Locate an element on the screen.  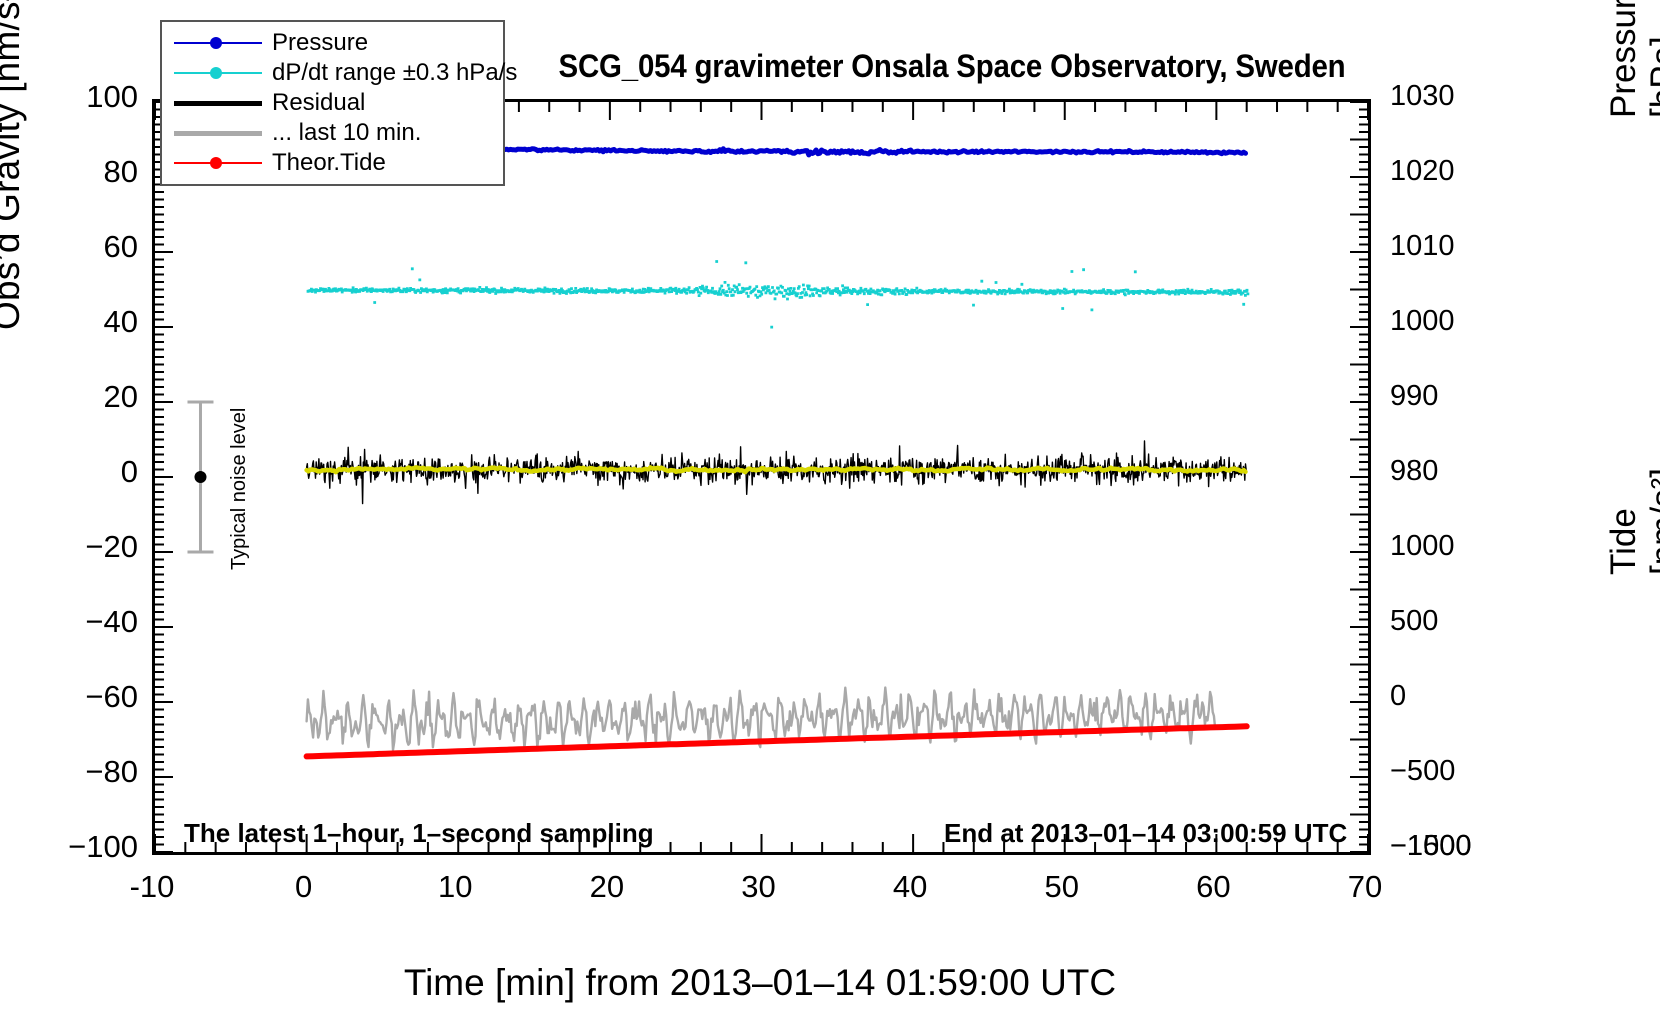
legend-item: Theor.Tide is located at coordinates (332, 163).